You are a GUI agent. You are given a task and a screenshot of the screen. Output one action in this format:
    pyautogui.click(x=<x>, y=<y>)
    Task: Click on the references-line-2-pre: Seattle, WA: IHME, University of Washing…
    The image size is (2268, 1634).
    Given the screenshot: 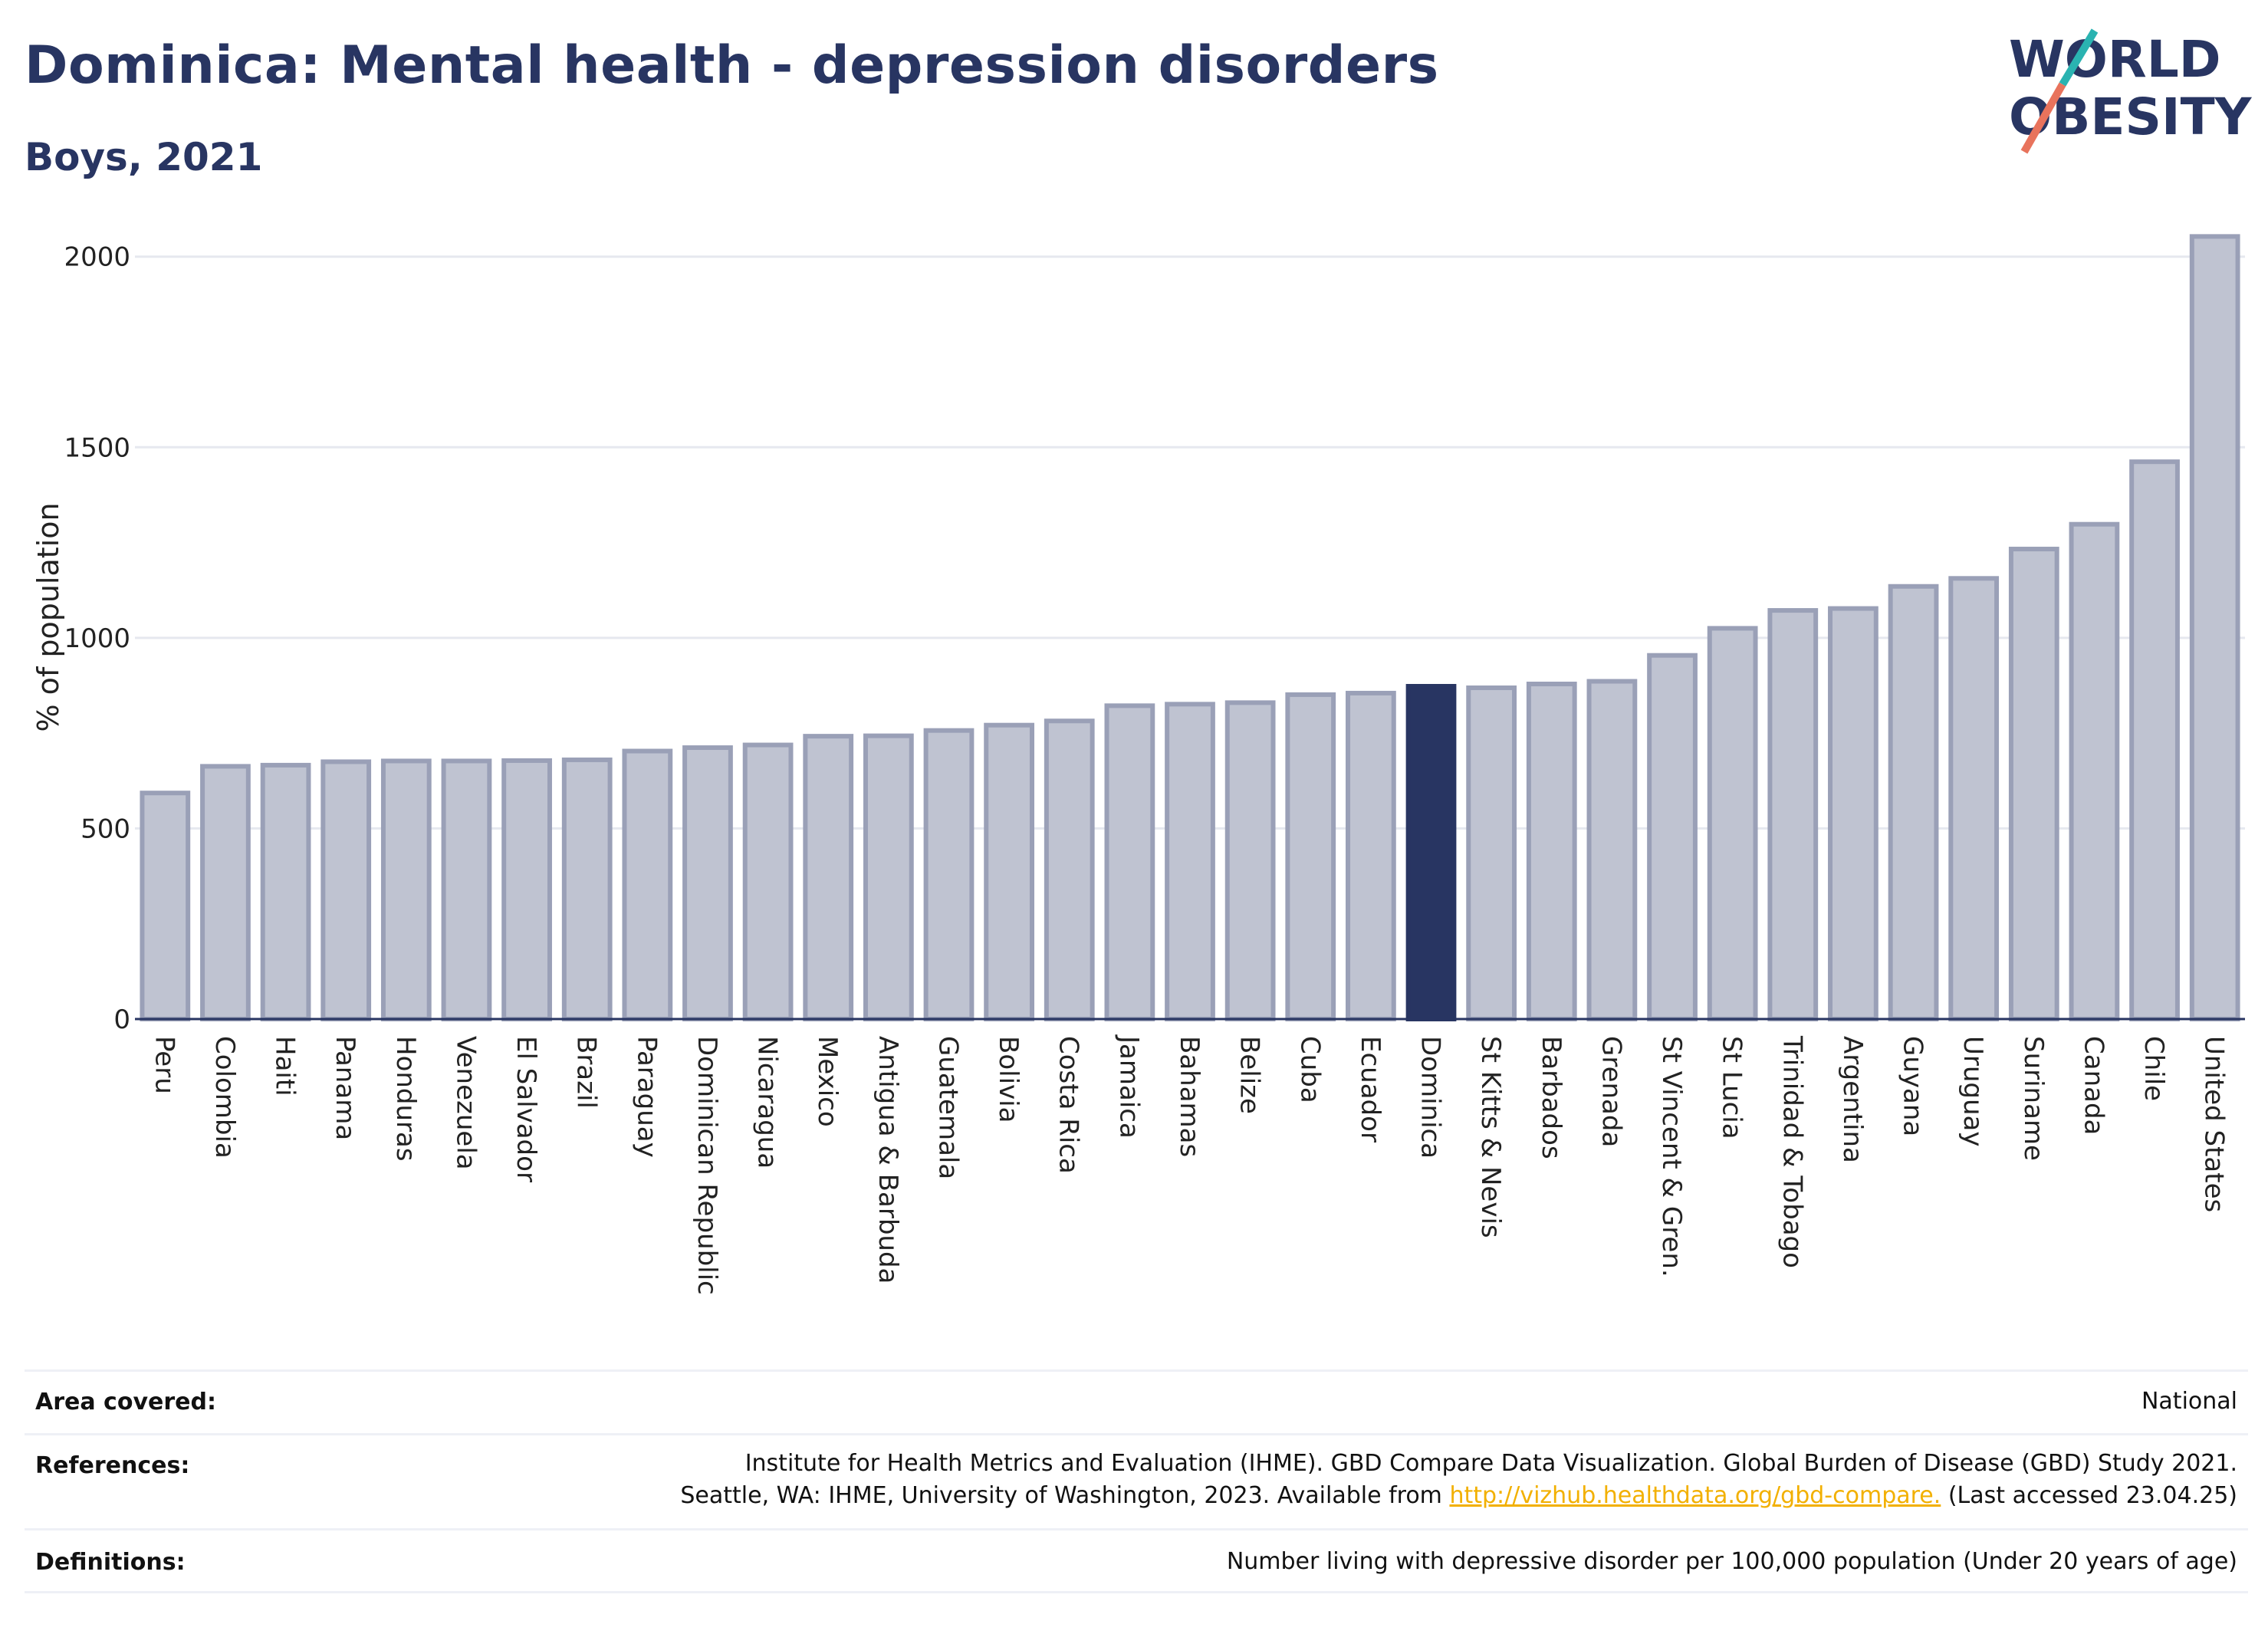 What is the action you would take?
    pyautogui.click(x=1065, y=1496)
    